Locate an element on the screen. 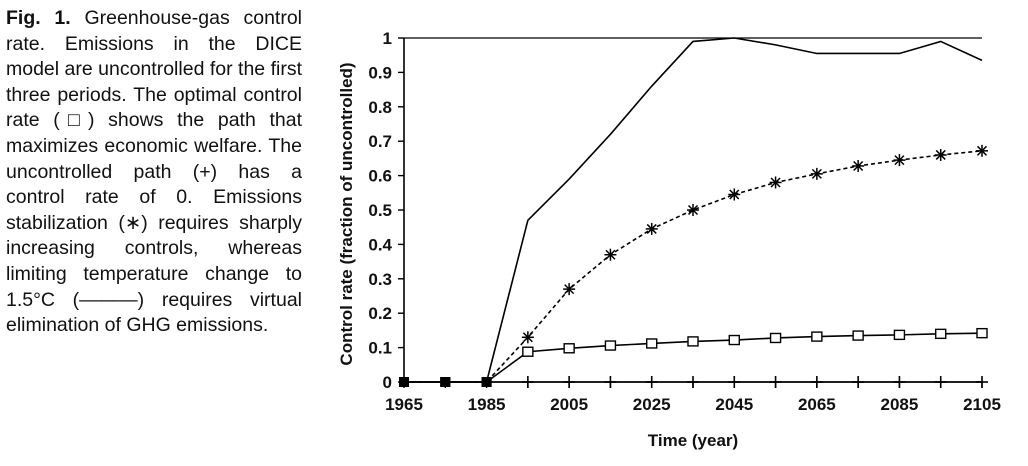  y-tick-label: 0.8 is located at coordinates (380, 107).